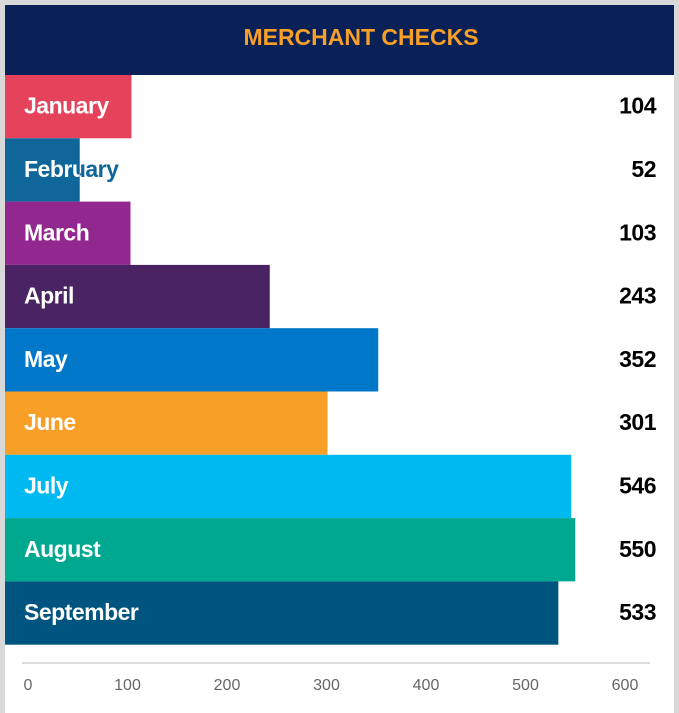 The width and height of the screenshot is (679, 713). Describe the element at coordinates (426, 685) in the screenshot. I see `x-tick-label: 400` at that location.